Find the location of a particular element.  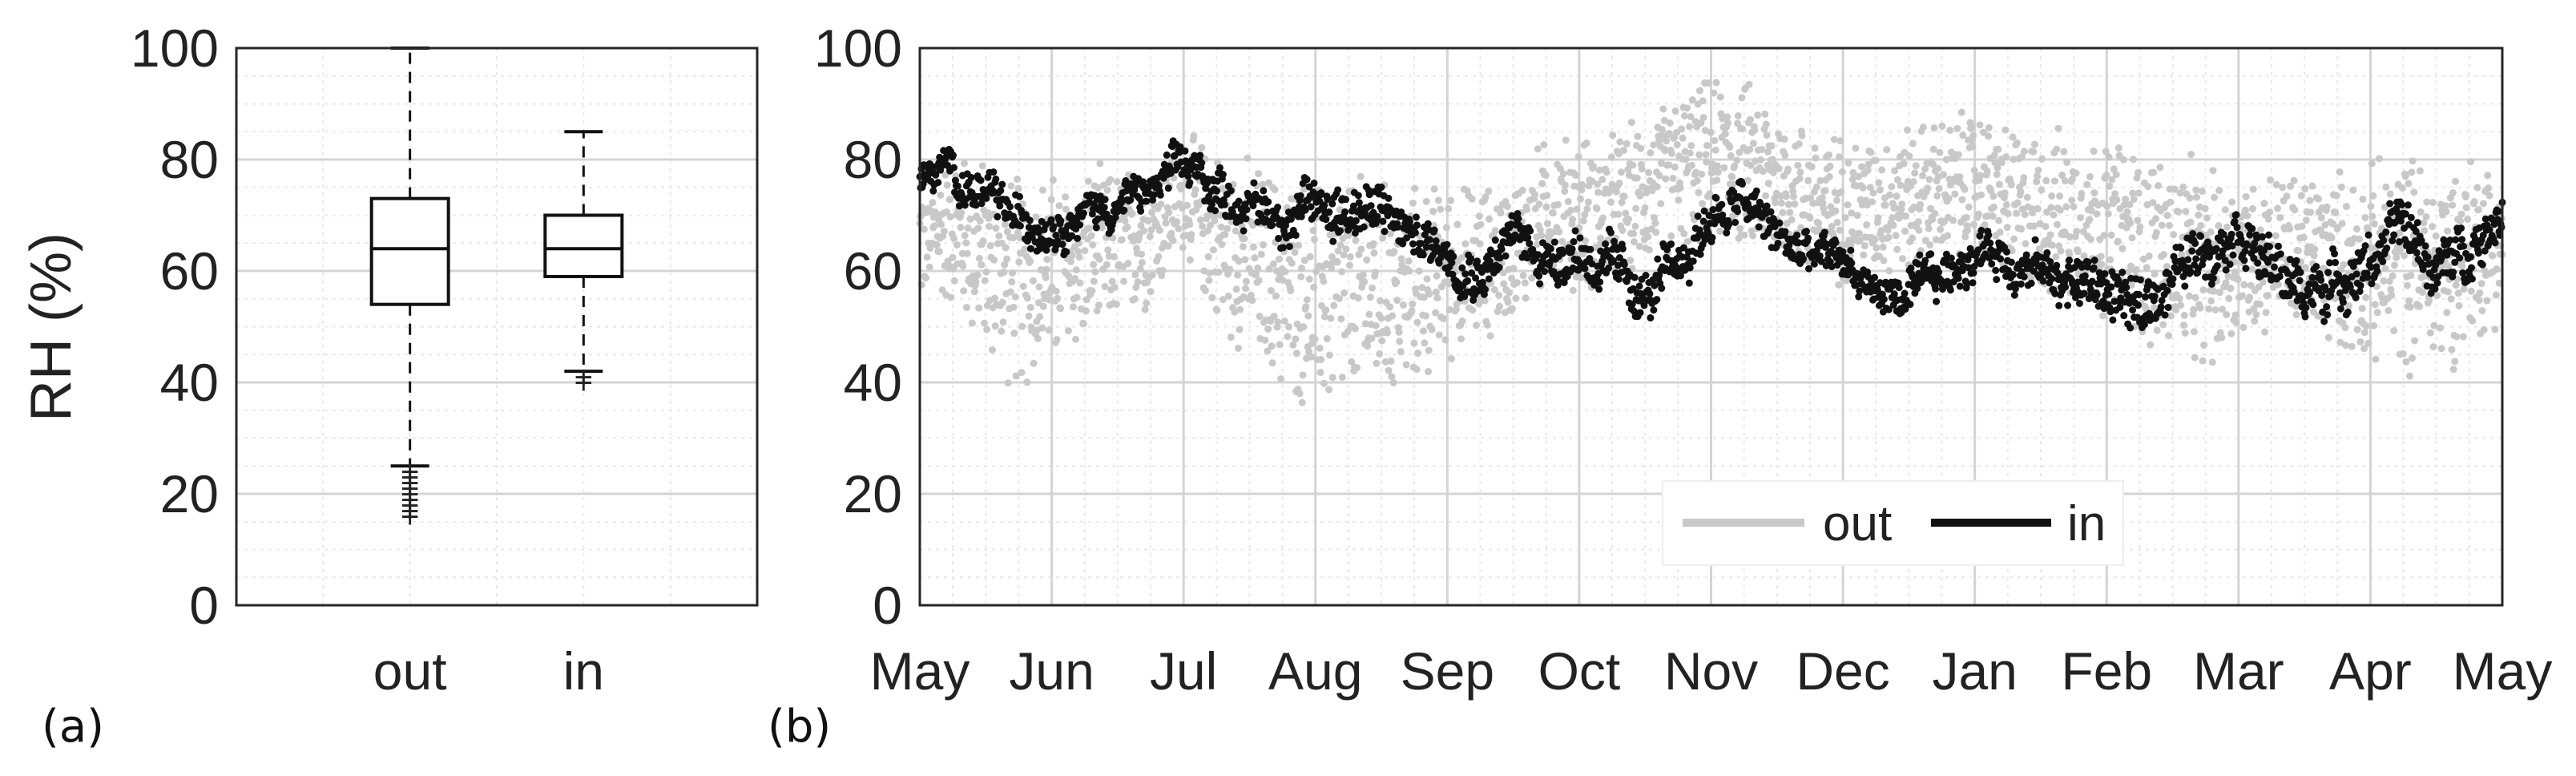

y-tick-label: 80 is located at coordinates (189, 159).